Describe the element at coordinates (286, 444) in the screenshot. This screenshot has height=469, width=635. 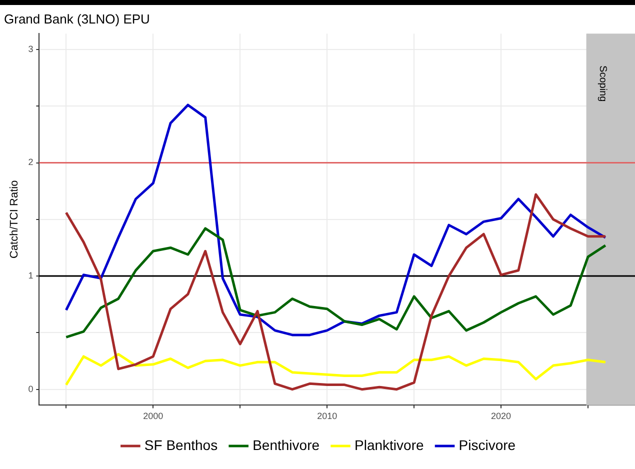
I see `legend-label: Benthivore` at that location.